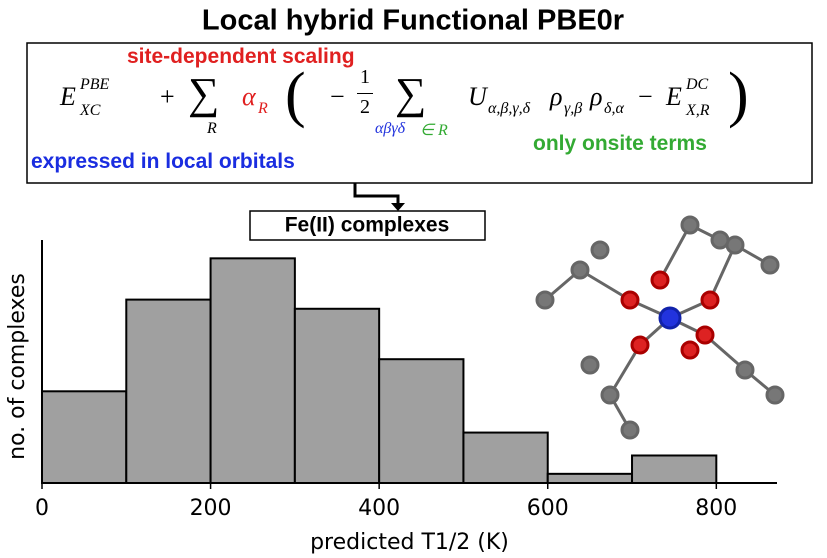 This screenshot has width=827, height=558. I want to click on formula-sup: DC, so click(697, 84).